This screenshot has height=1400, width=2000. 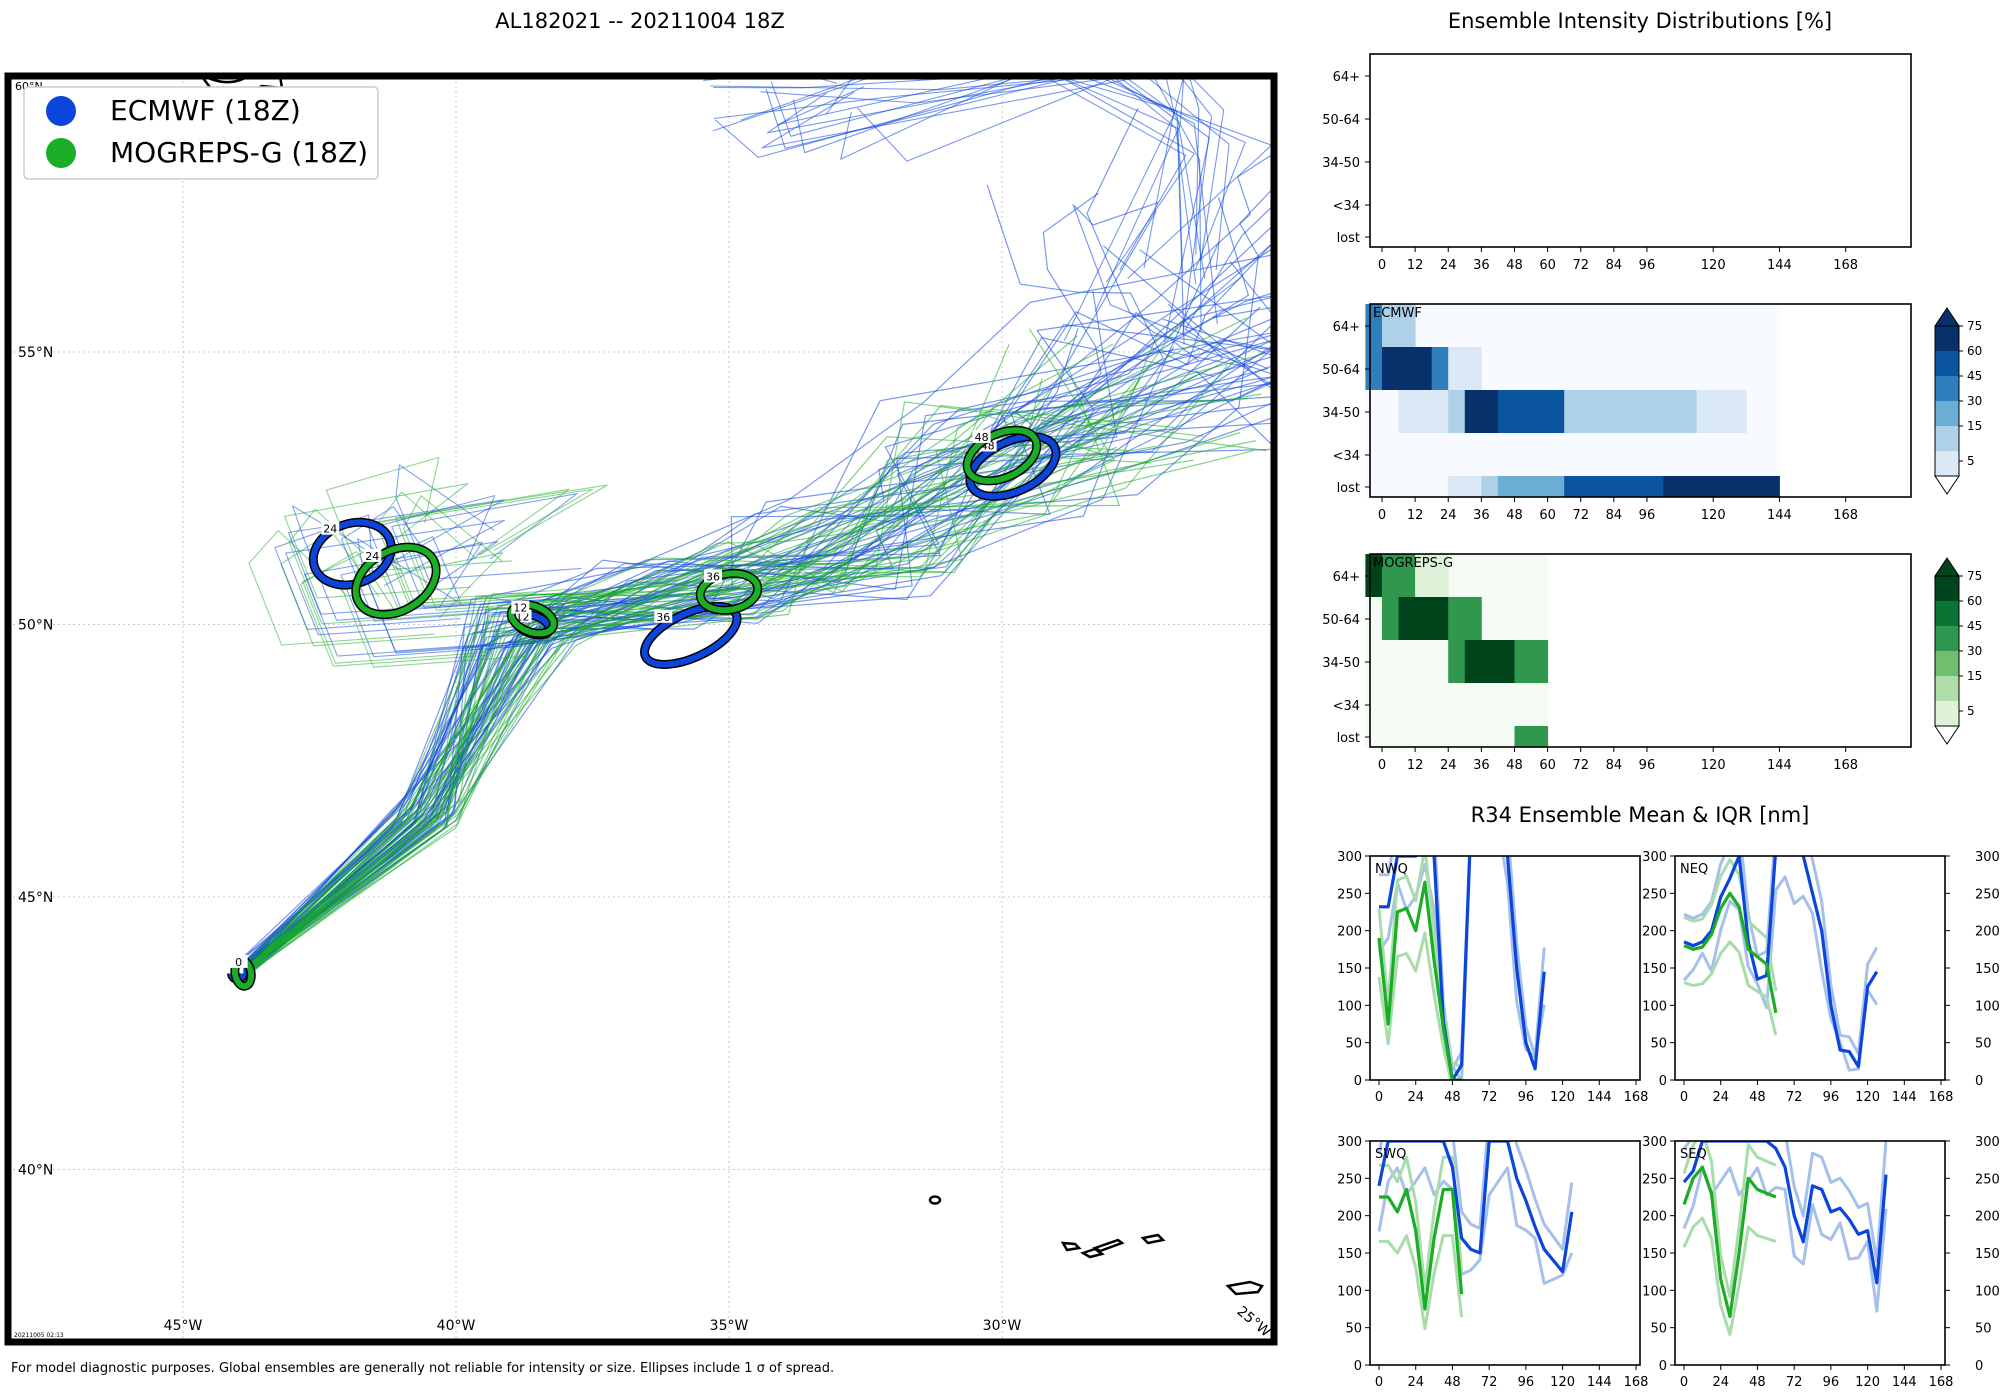 What do you see at coordinates (372, 556) in the screenshot?
I see `ellipse-hour-label: 24` at bounding box center [372, 556].